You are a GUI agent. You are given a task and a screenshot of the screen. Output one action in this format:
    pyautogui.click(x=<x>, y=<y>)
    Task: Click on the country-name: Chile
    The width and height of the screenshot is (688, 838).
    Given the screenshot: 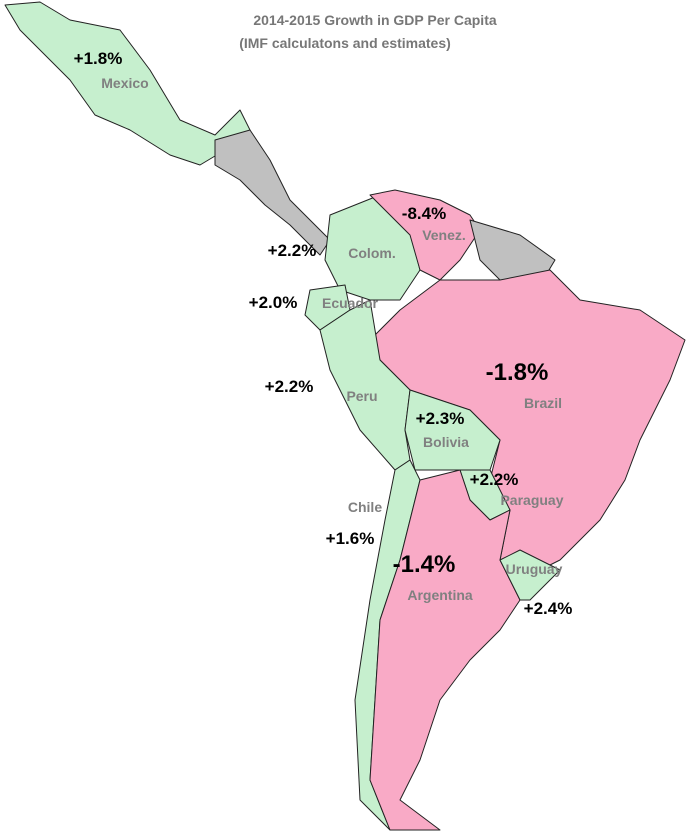 What is the action you would take?
    pyautogui.click(x=365, y=507)
    